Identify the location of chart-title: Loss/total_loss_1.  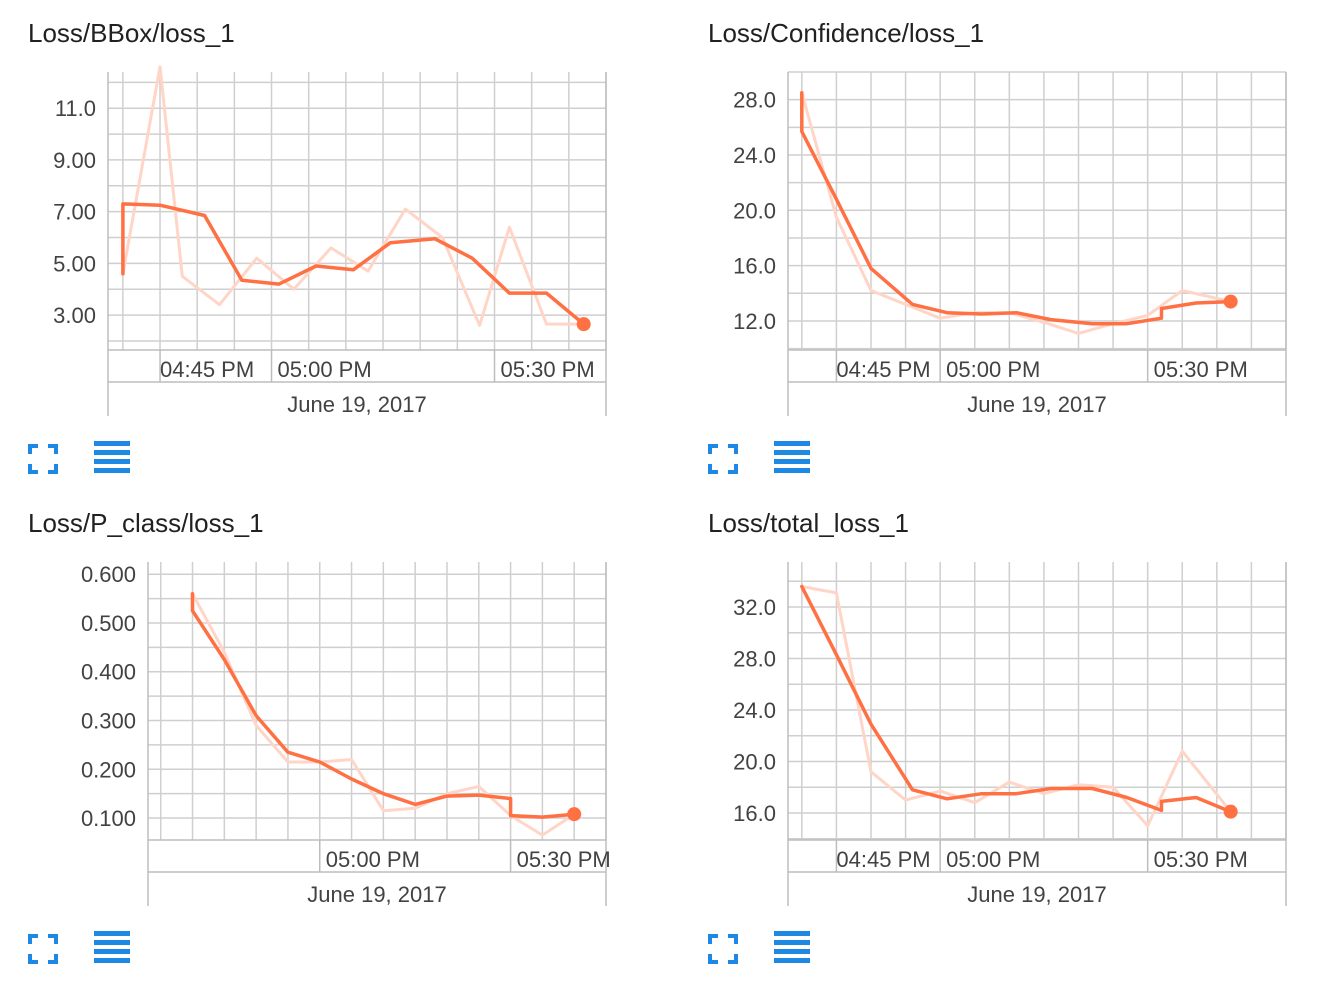
(808, 523).